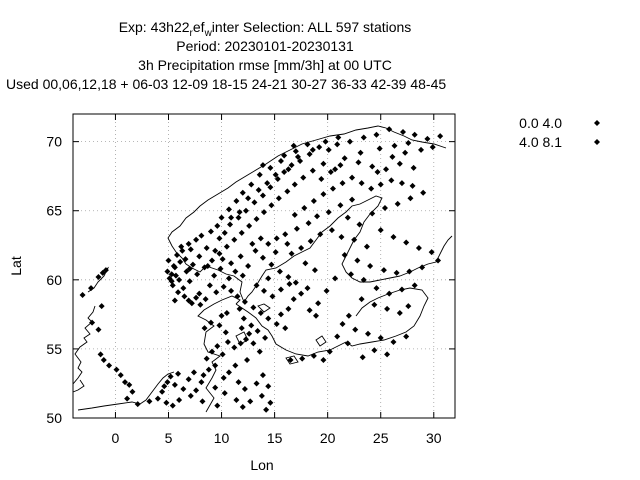  What do you see at coordinates (222, 438) in the screenshot?
I see `x-tick-label: 10` at bounding box center [222, 438].